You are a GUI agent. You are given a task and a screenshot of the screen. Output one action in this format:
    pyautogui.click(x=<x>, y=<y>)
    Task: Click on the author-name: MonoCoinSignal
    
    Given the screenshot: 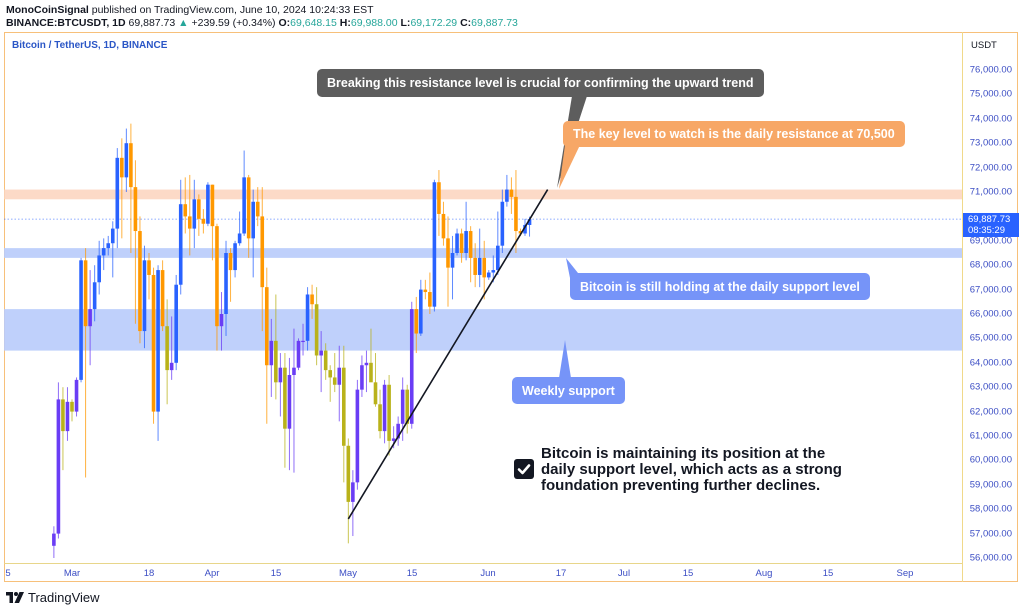 What is the action you would take?
    pyautogui.click(x=47, y=10)
    